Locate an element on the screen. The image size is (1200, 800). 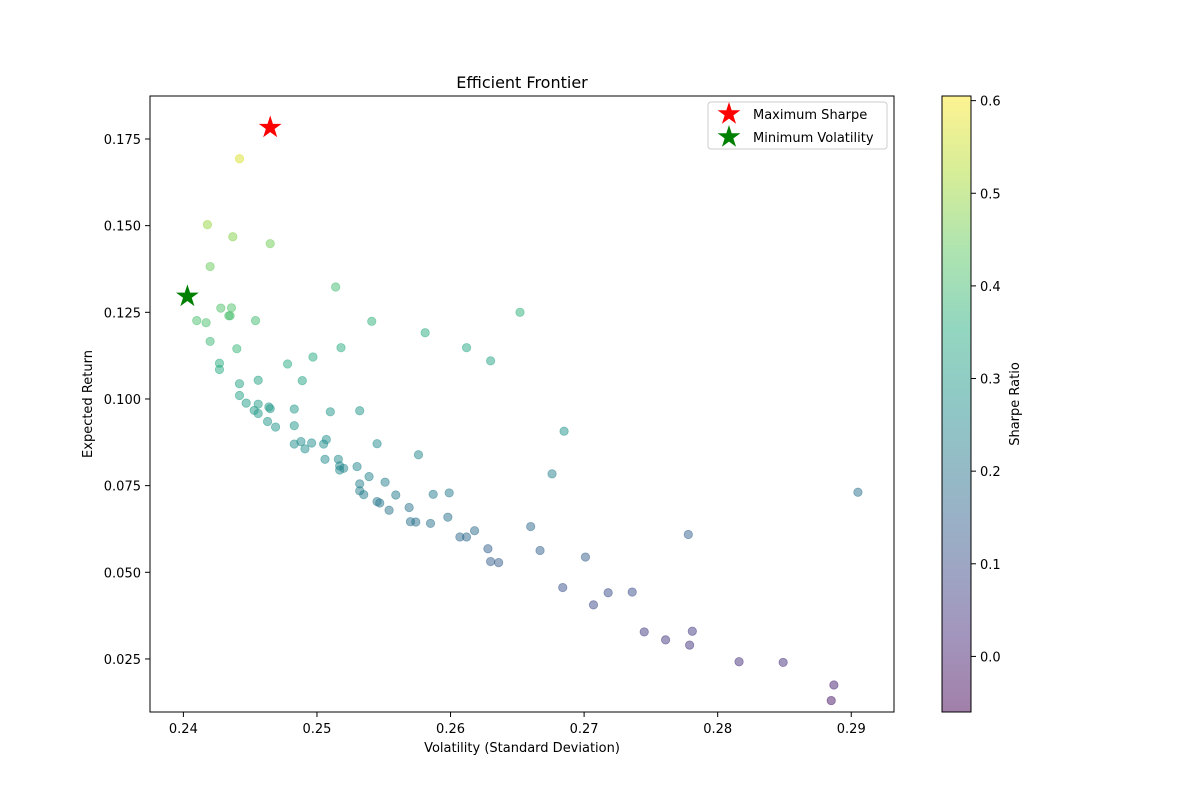
legend-minimum-volatility-label: Minimum Volatility is located at coordinates (813, 138).